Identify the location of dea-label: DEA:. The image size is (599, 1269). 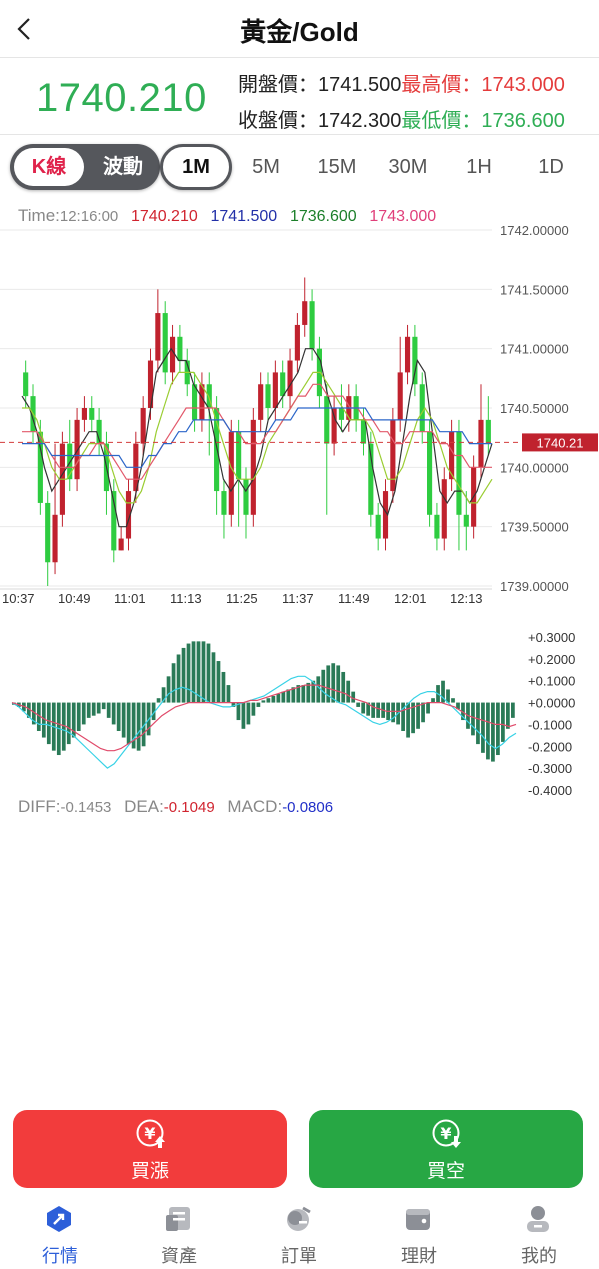
(144, 806).